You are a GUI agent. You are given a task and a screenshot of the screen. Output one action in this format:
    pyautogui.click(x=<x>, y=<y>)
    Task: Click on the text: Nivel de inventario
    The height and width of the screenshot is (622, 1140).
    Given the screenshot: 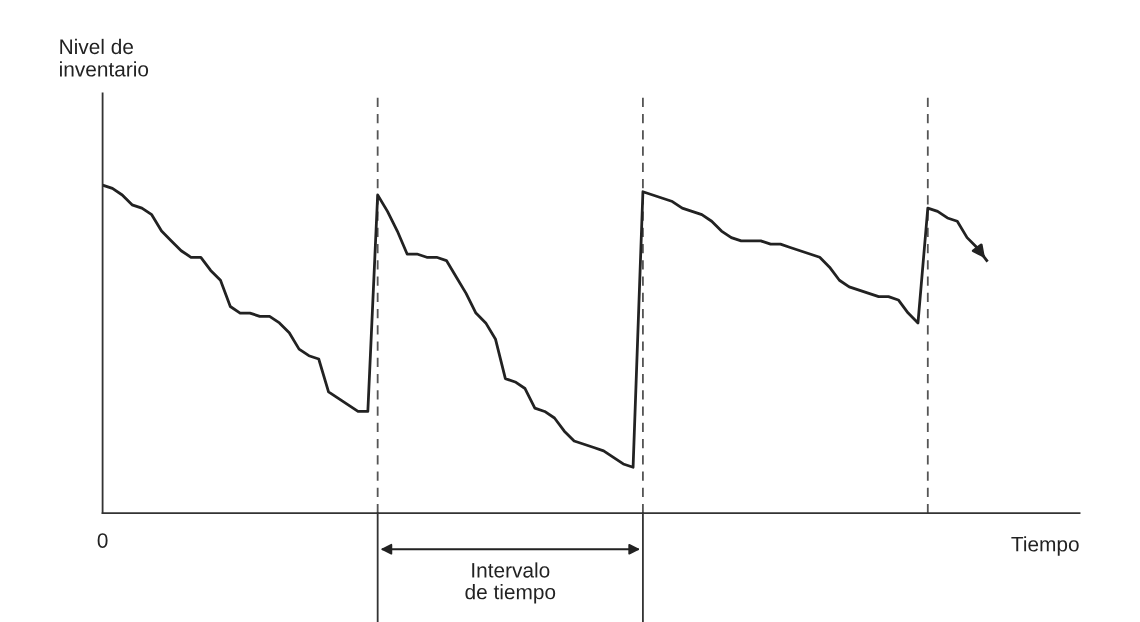 What is the action you would take?
    pyautogui.click(x=104, y=57)
    